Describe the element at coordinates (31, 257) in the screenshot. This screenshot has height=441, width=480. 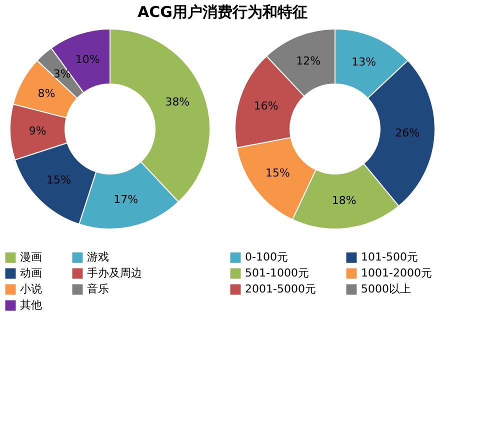
I see `legend-label: 漫画` at that location.